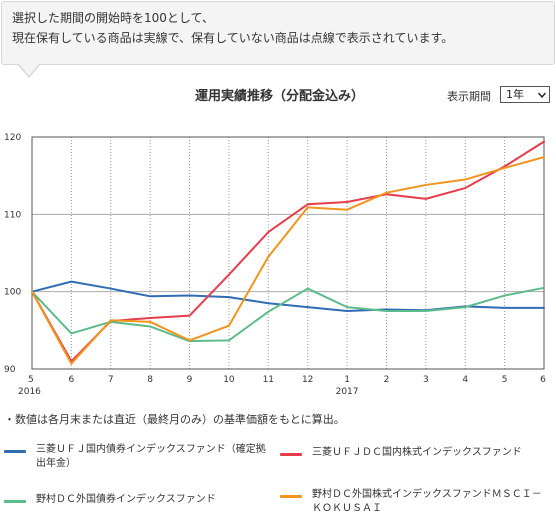 Image resolution: width=556 pixels, height=513 pixels. I want to click on legend-label: 三菱ＵＦＪ国内債券インデックスファンド（確定拠出年金）, so click(151, 456).